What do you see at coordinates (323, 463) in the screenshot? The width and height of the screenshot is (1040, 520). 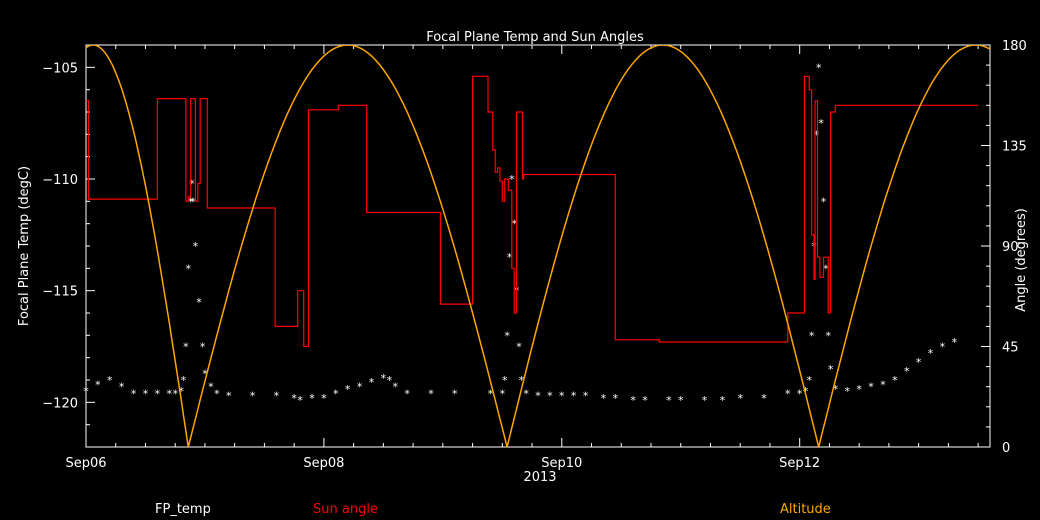 I see `x-tick-label: Sep08` at bounding box center [323, 463].